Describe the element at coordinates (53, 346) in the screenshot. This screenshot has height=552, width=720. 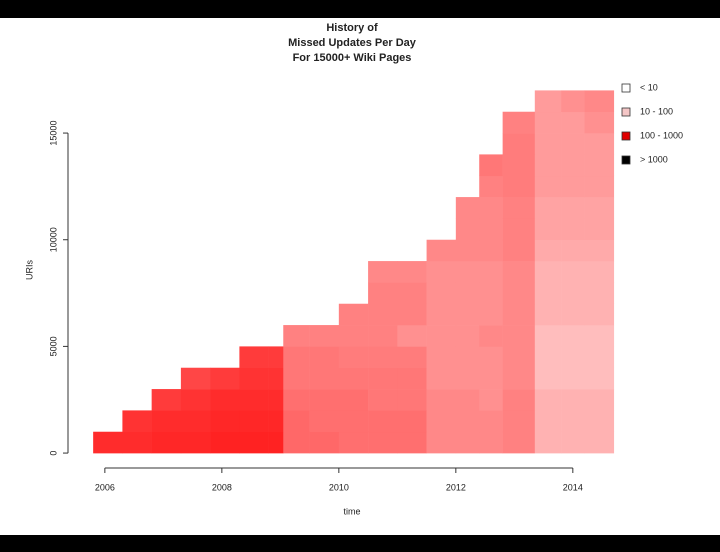
I see `y-tick-label: 5000` at that location.